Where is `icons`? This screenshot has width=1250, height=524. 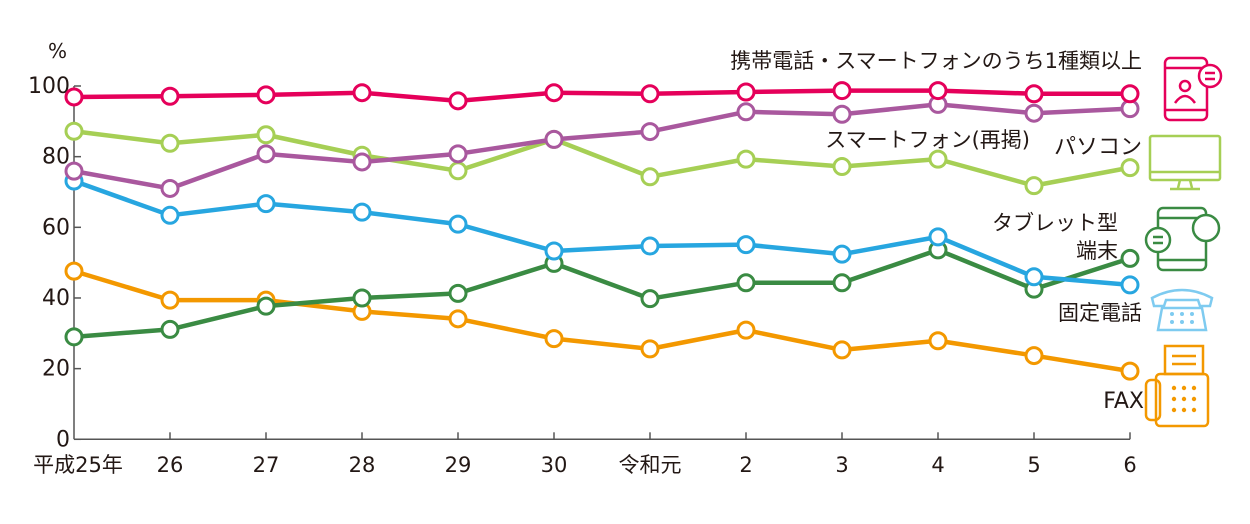
icons is located at coordinates (1183, 242).